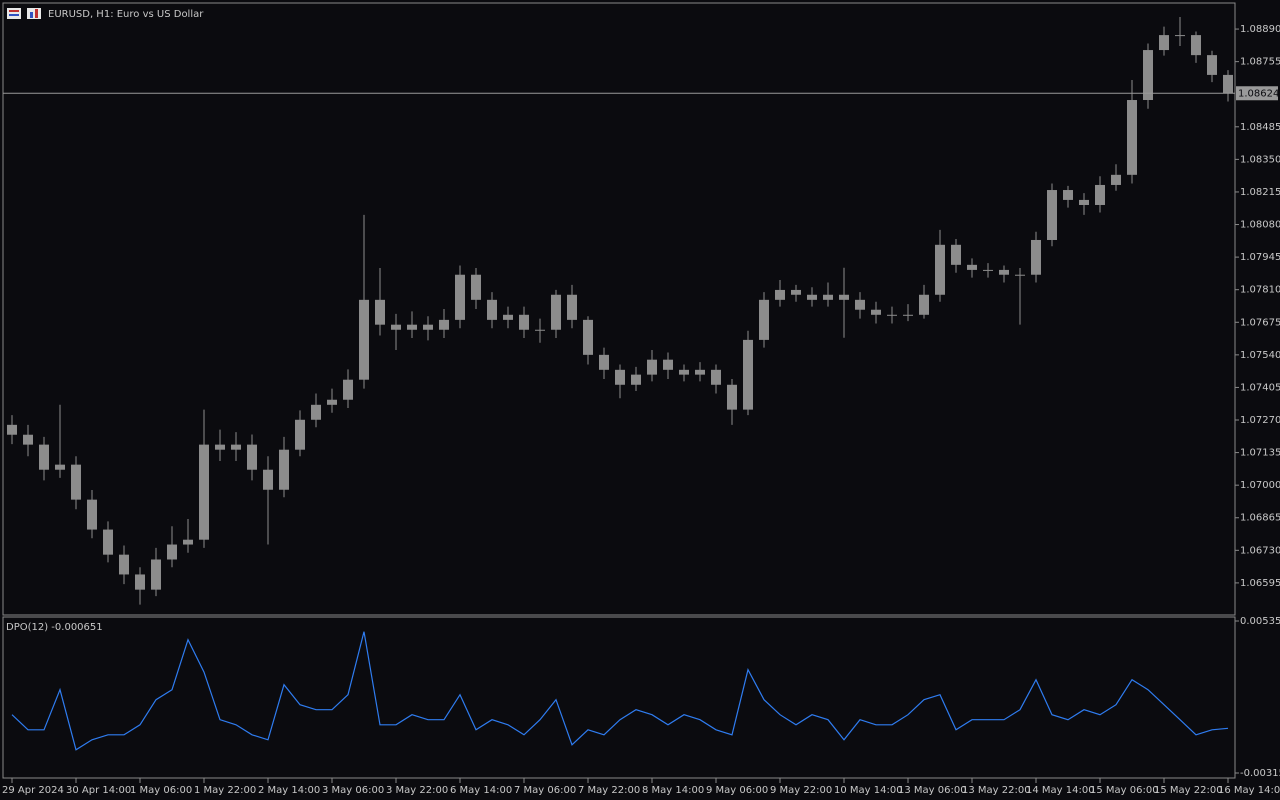 Image resolution: width=1280 pixels, height=800 pixels. What do you see at coordinates (620, 691) in the screenshot?
I see `indicator-line` at bounding box center [620, 691].